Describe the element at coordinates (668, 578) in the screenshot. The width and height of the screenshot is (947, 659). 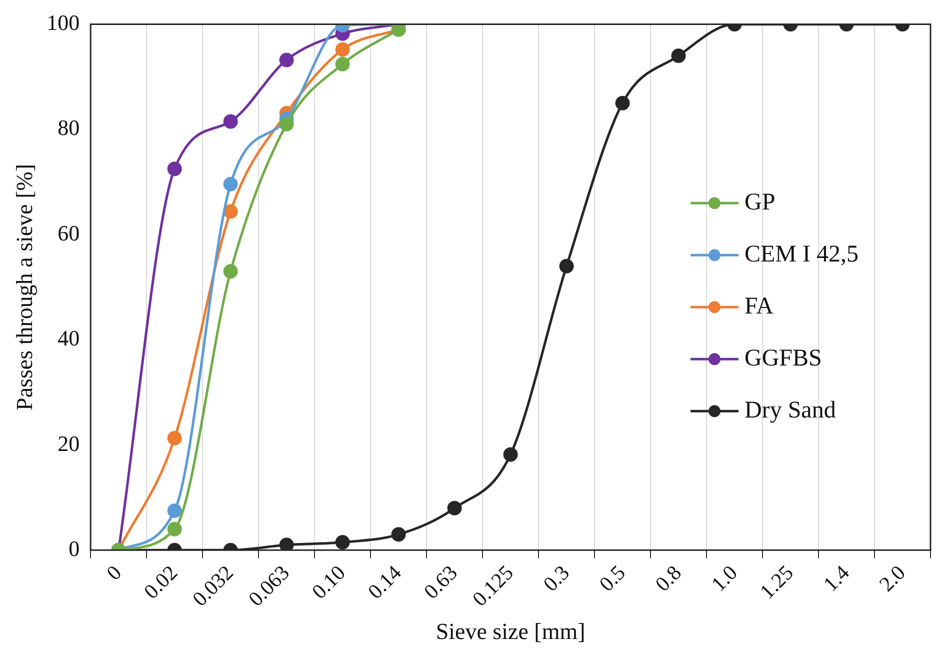
I see `x-tick-label: 0.8` at that location.